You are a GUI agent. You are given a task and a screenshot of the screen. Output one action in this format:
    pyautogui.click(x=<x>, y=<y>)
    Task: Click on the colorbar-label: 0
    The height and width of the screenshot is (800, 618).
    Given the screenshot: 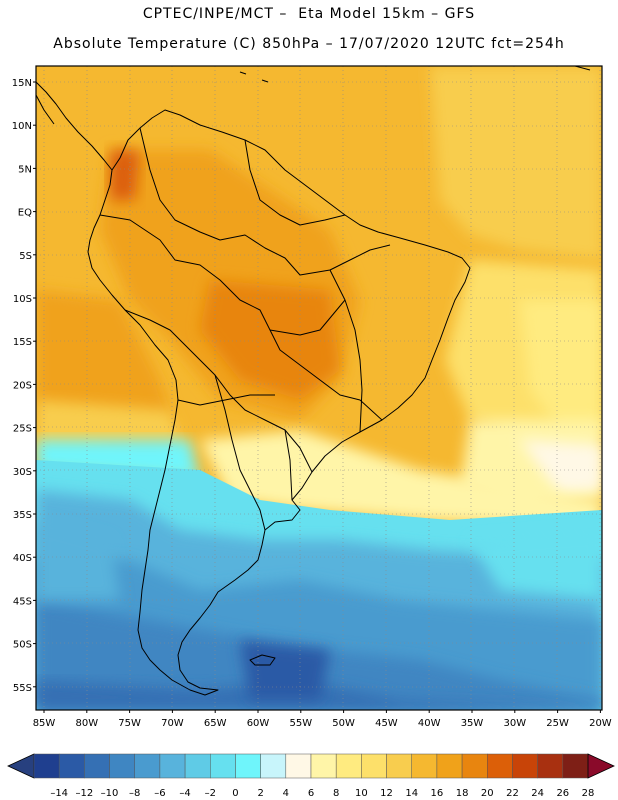 What is the action you would take?
    pyautogui.click(x=235, y=793)
    